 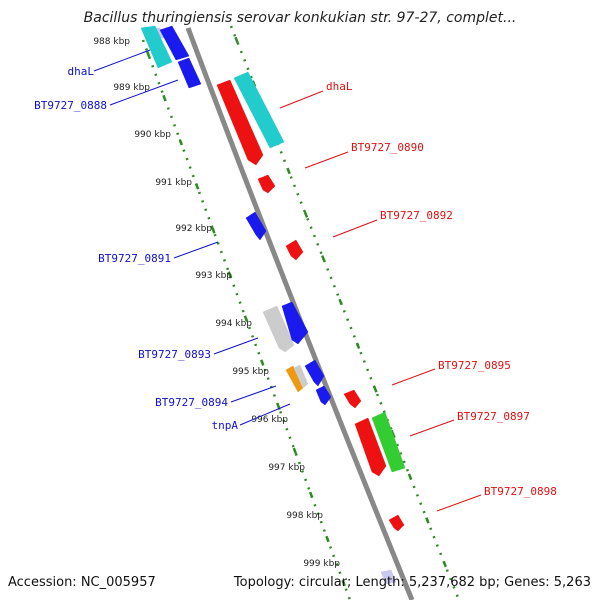 I want to click on gene-label-bt9727-0892: BT9727_0892, so click(x=416, y=215).